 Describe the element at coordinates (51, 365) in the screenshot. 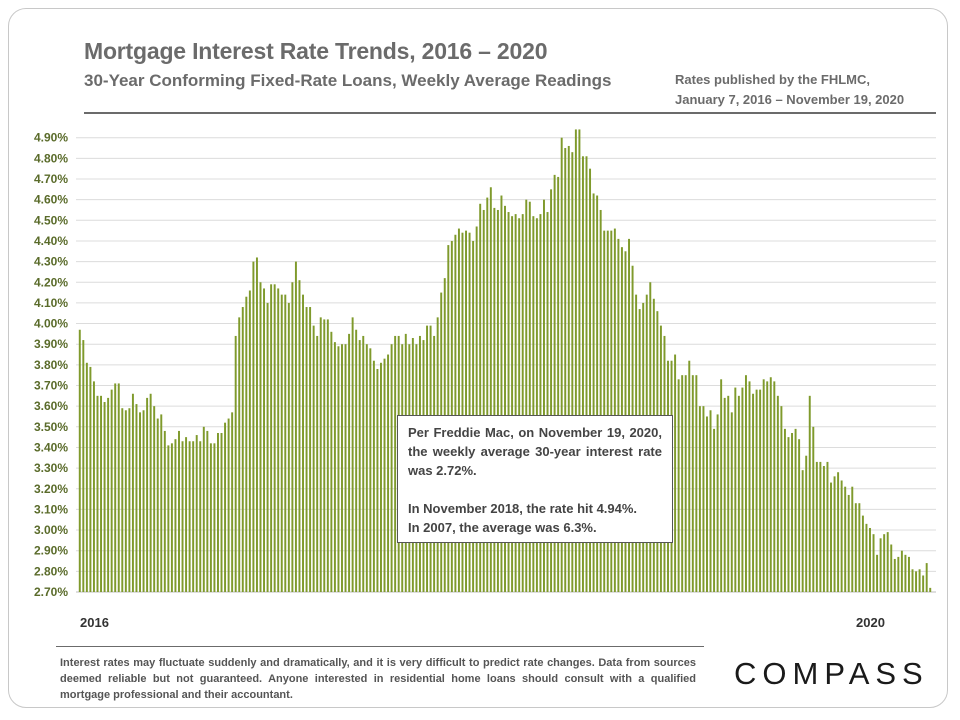

I see `y-tick-label: 3.80%` at that location.